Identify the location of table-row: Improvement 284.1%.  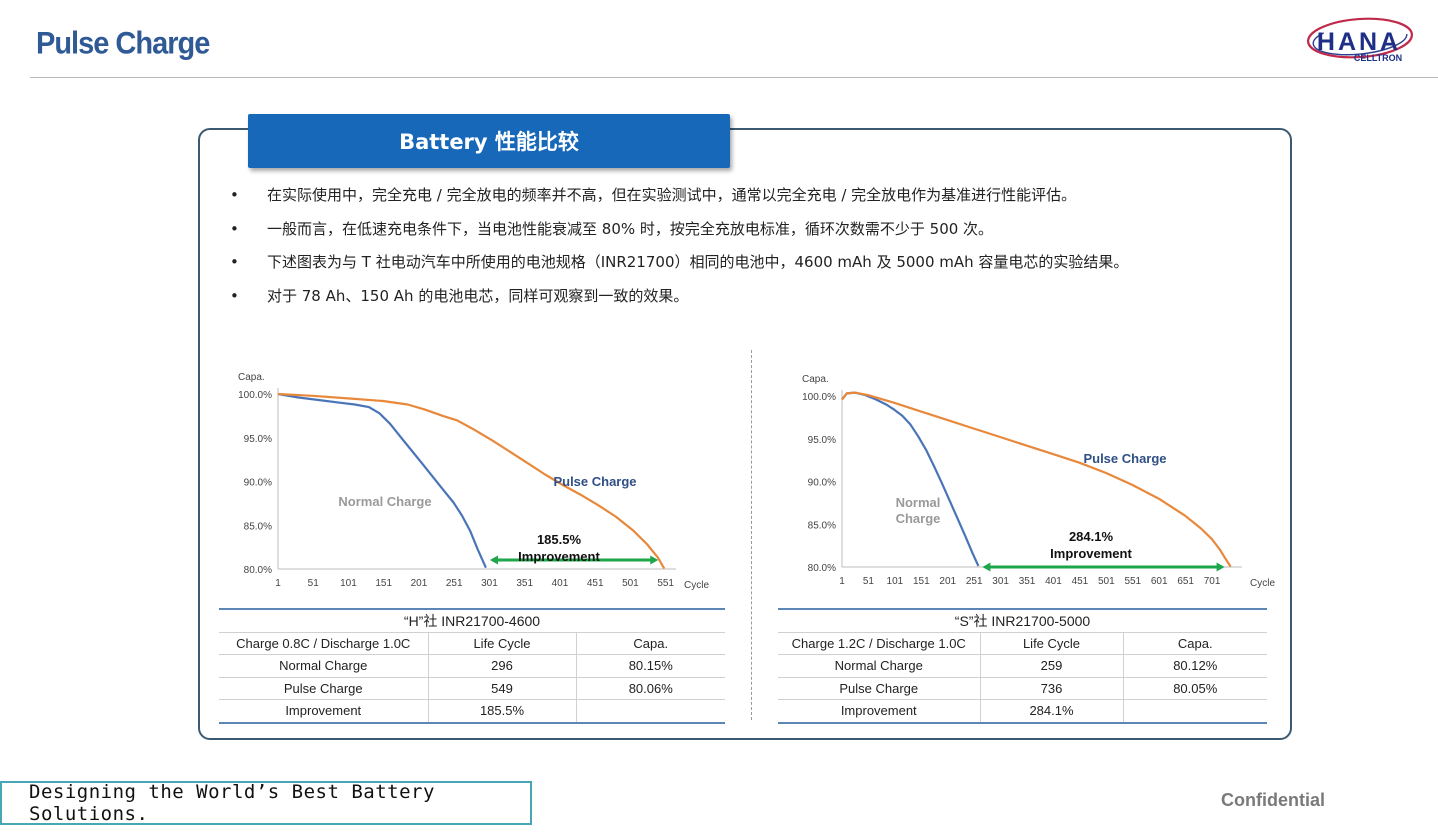
(1022, 711).